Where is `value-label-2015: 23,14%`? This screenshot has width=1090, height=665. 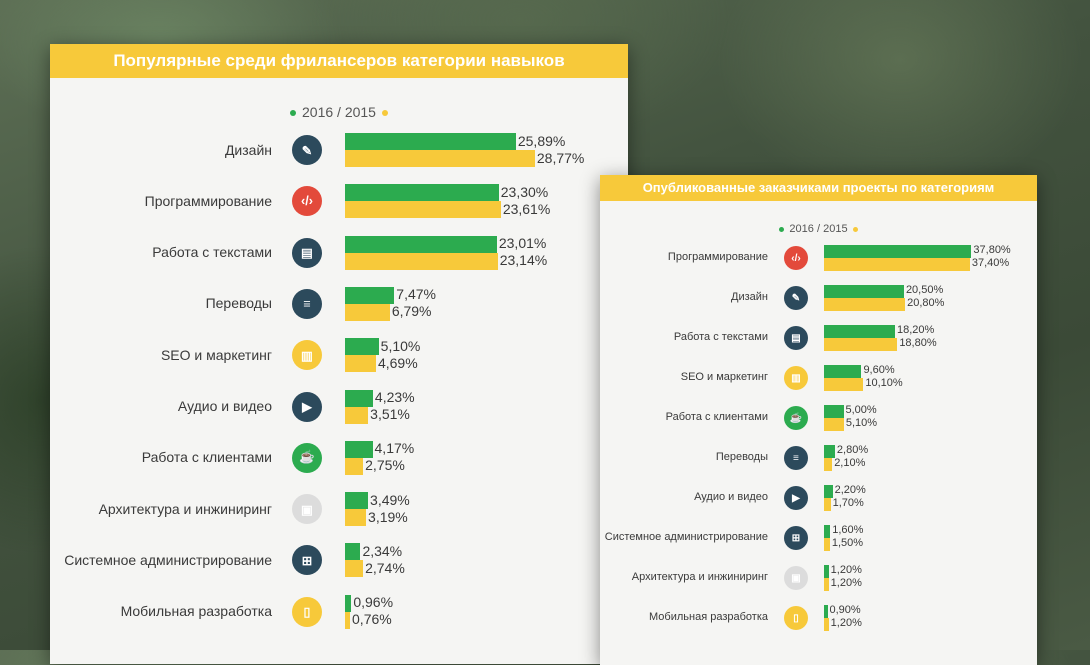
value-label-2015: 23,14% is located at coordinates (523, 260).